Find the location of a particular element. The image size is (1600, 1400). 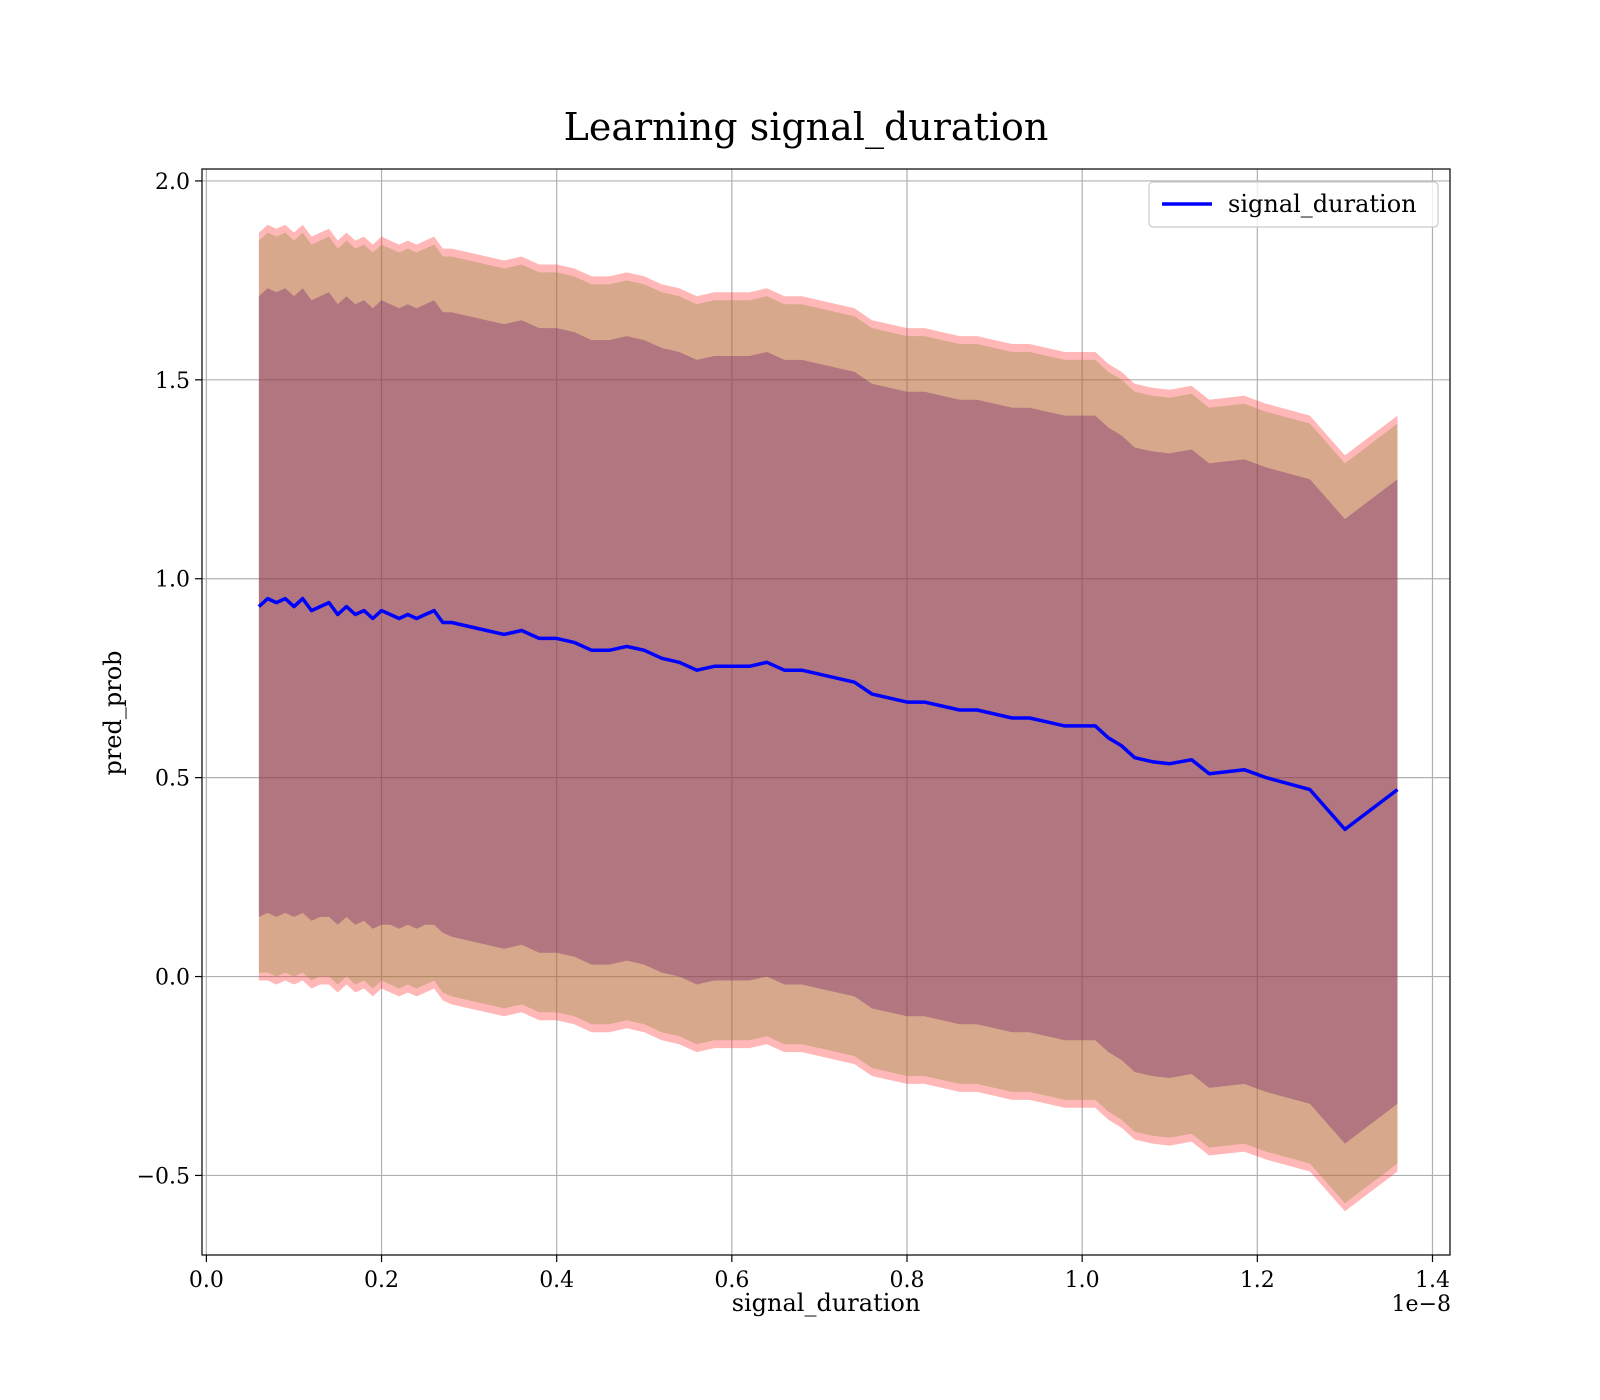

legend: signal_duration is located at coordinates (1293, 204).